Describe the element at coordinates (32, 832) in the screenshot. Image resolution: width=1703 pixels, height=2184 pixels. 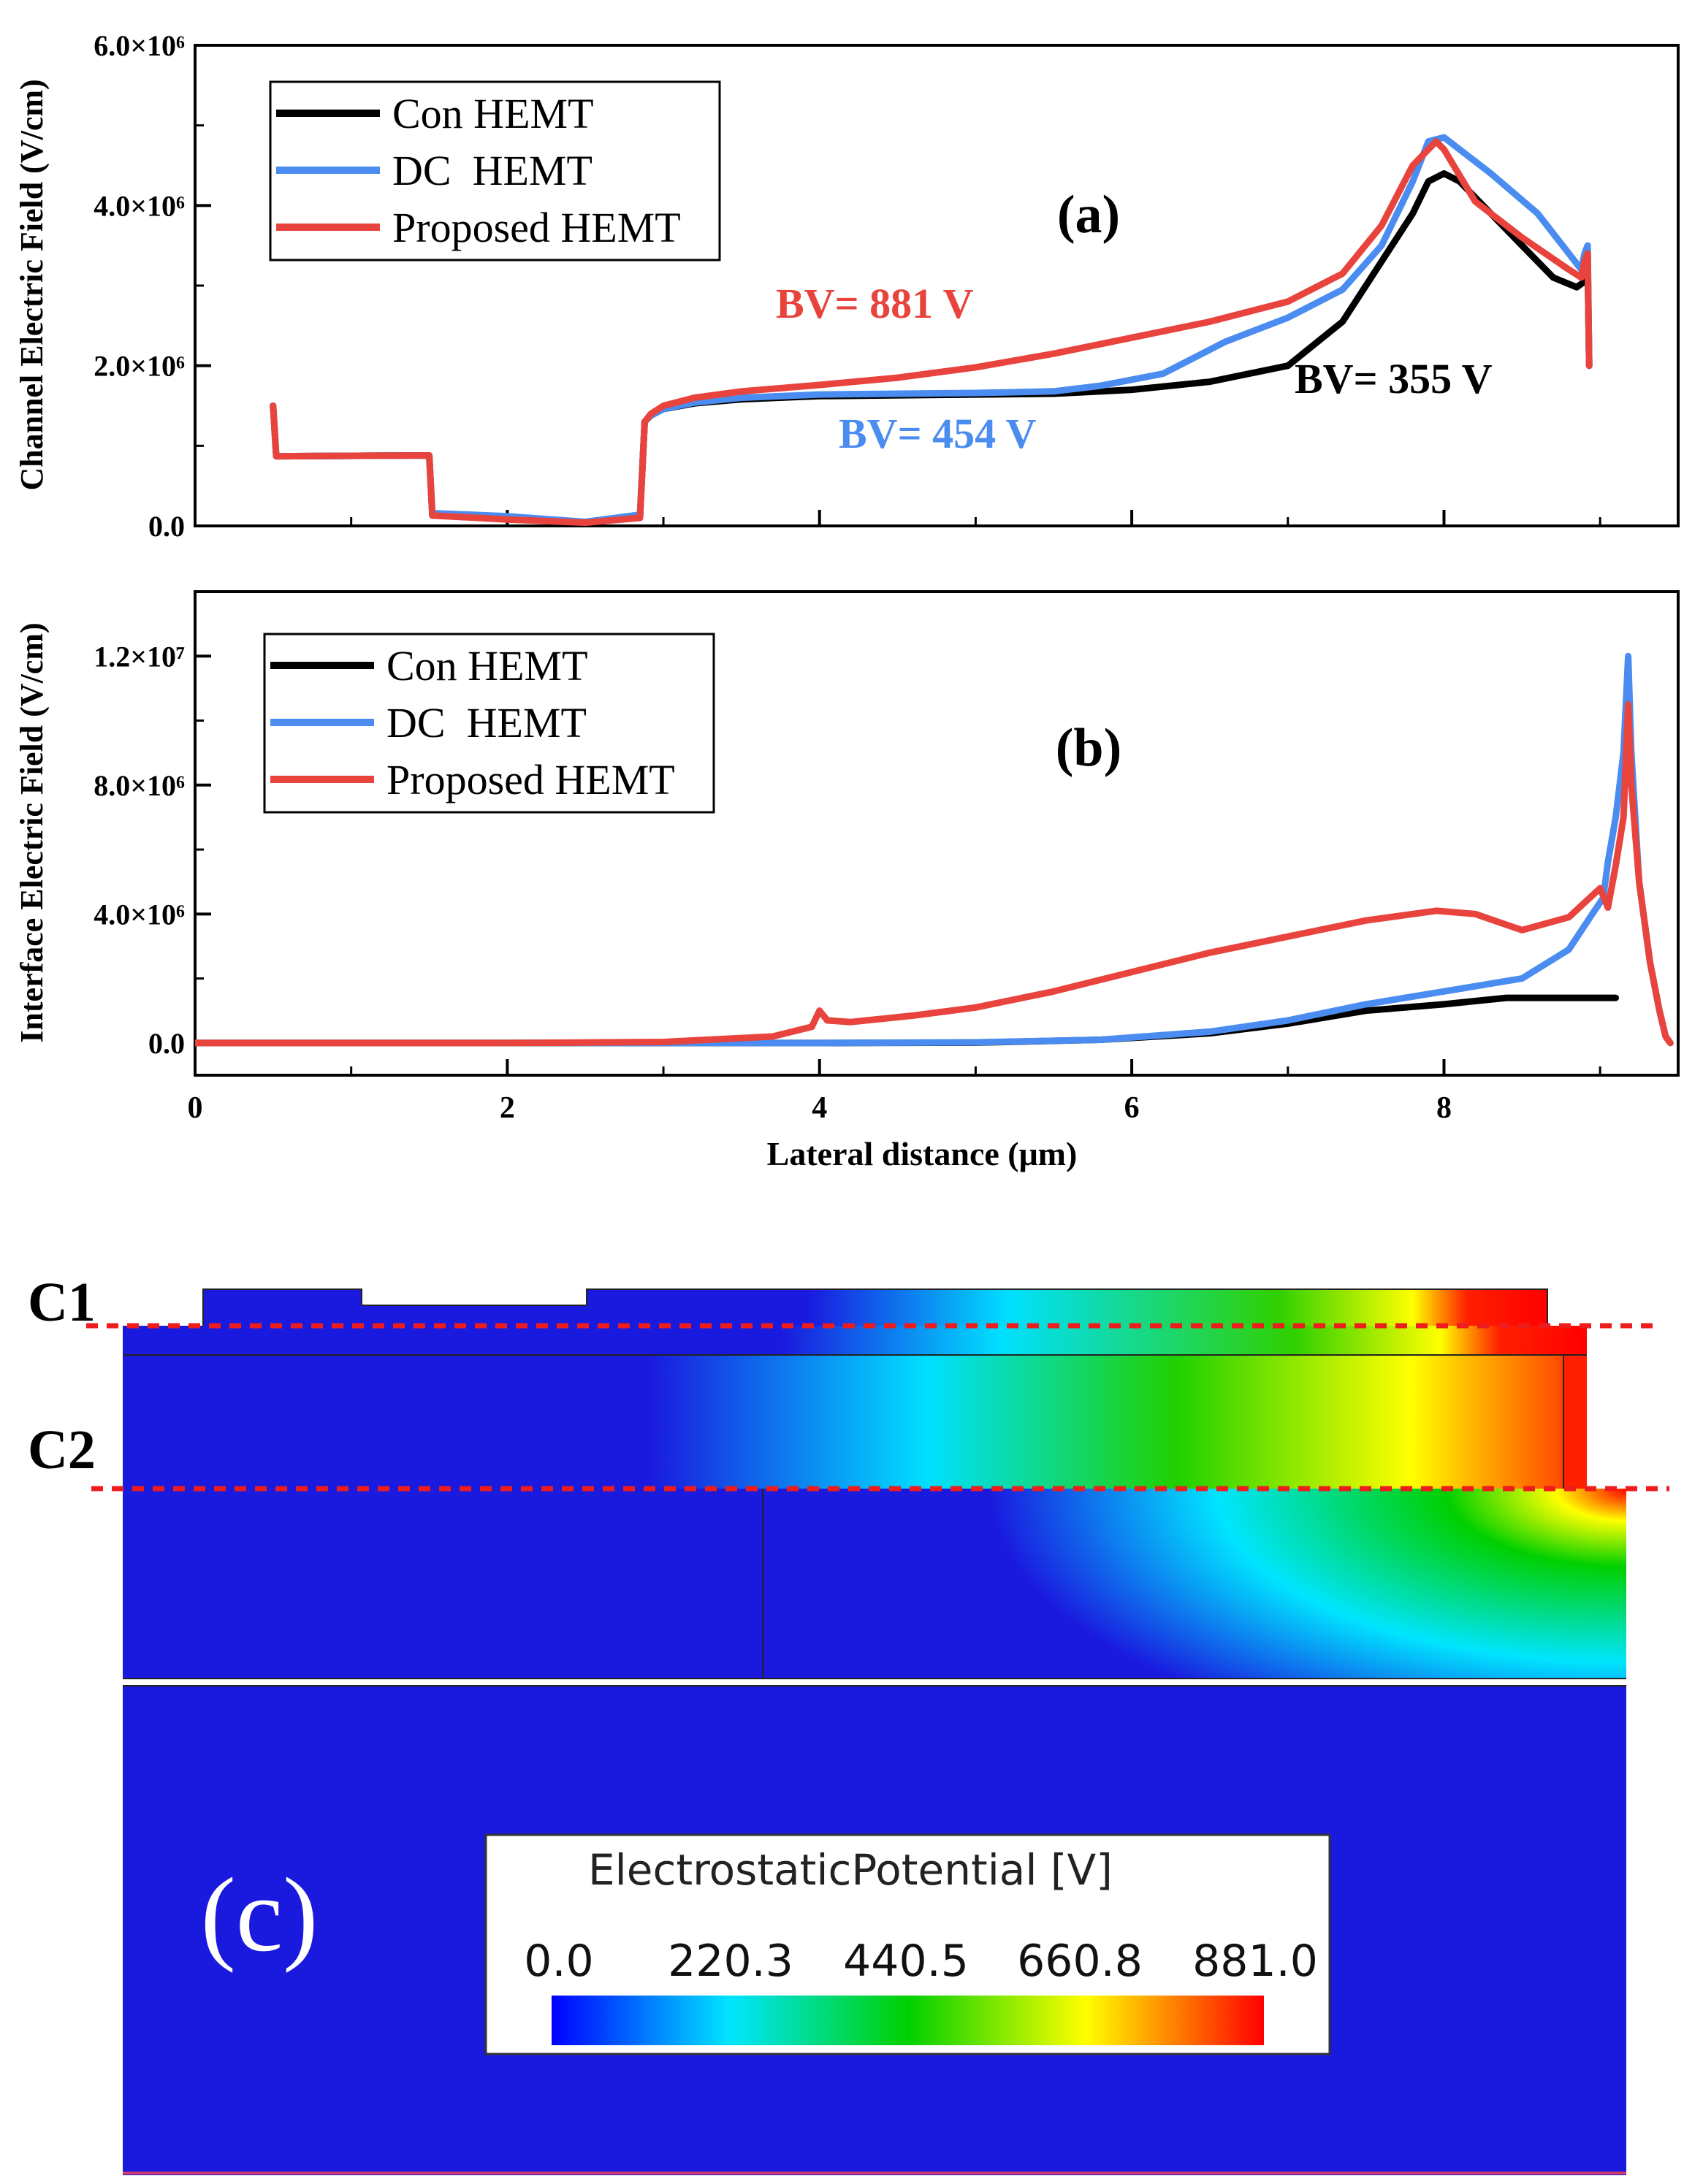
I see `panel-b-ylabel: Interface Electric Field (V/cm)` at that location.